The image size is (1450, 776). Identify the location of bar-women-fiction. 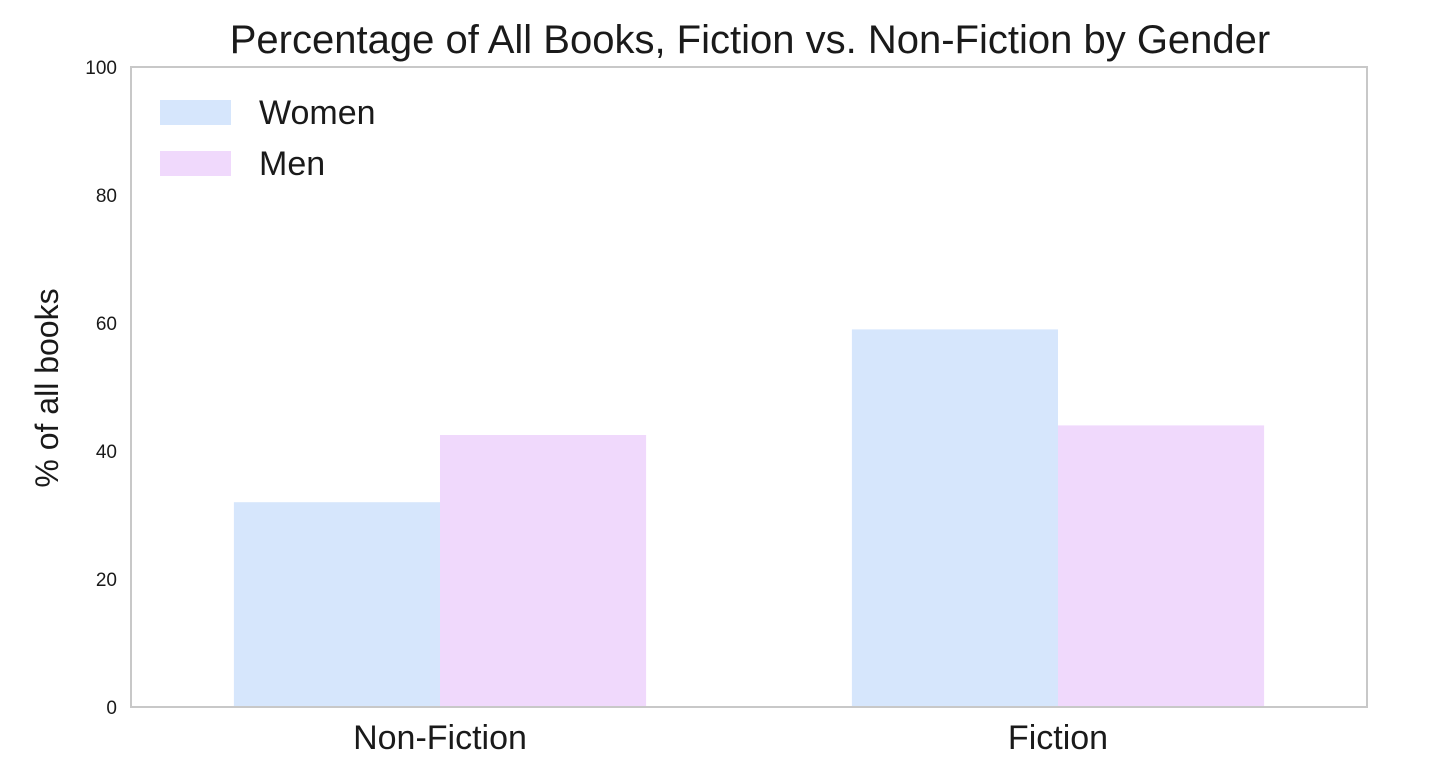
(954, 518).